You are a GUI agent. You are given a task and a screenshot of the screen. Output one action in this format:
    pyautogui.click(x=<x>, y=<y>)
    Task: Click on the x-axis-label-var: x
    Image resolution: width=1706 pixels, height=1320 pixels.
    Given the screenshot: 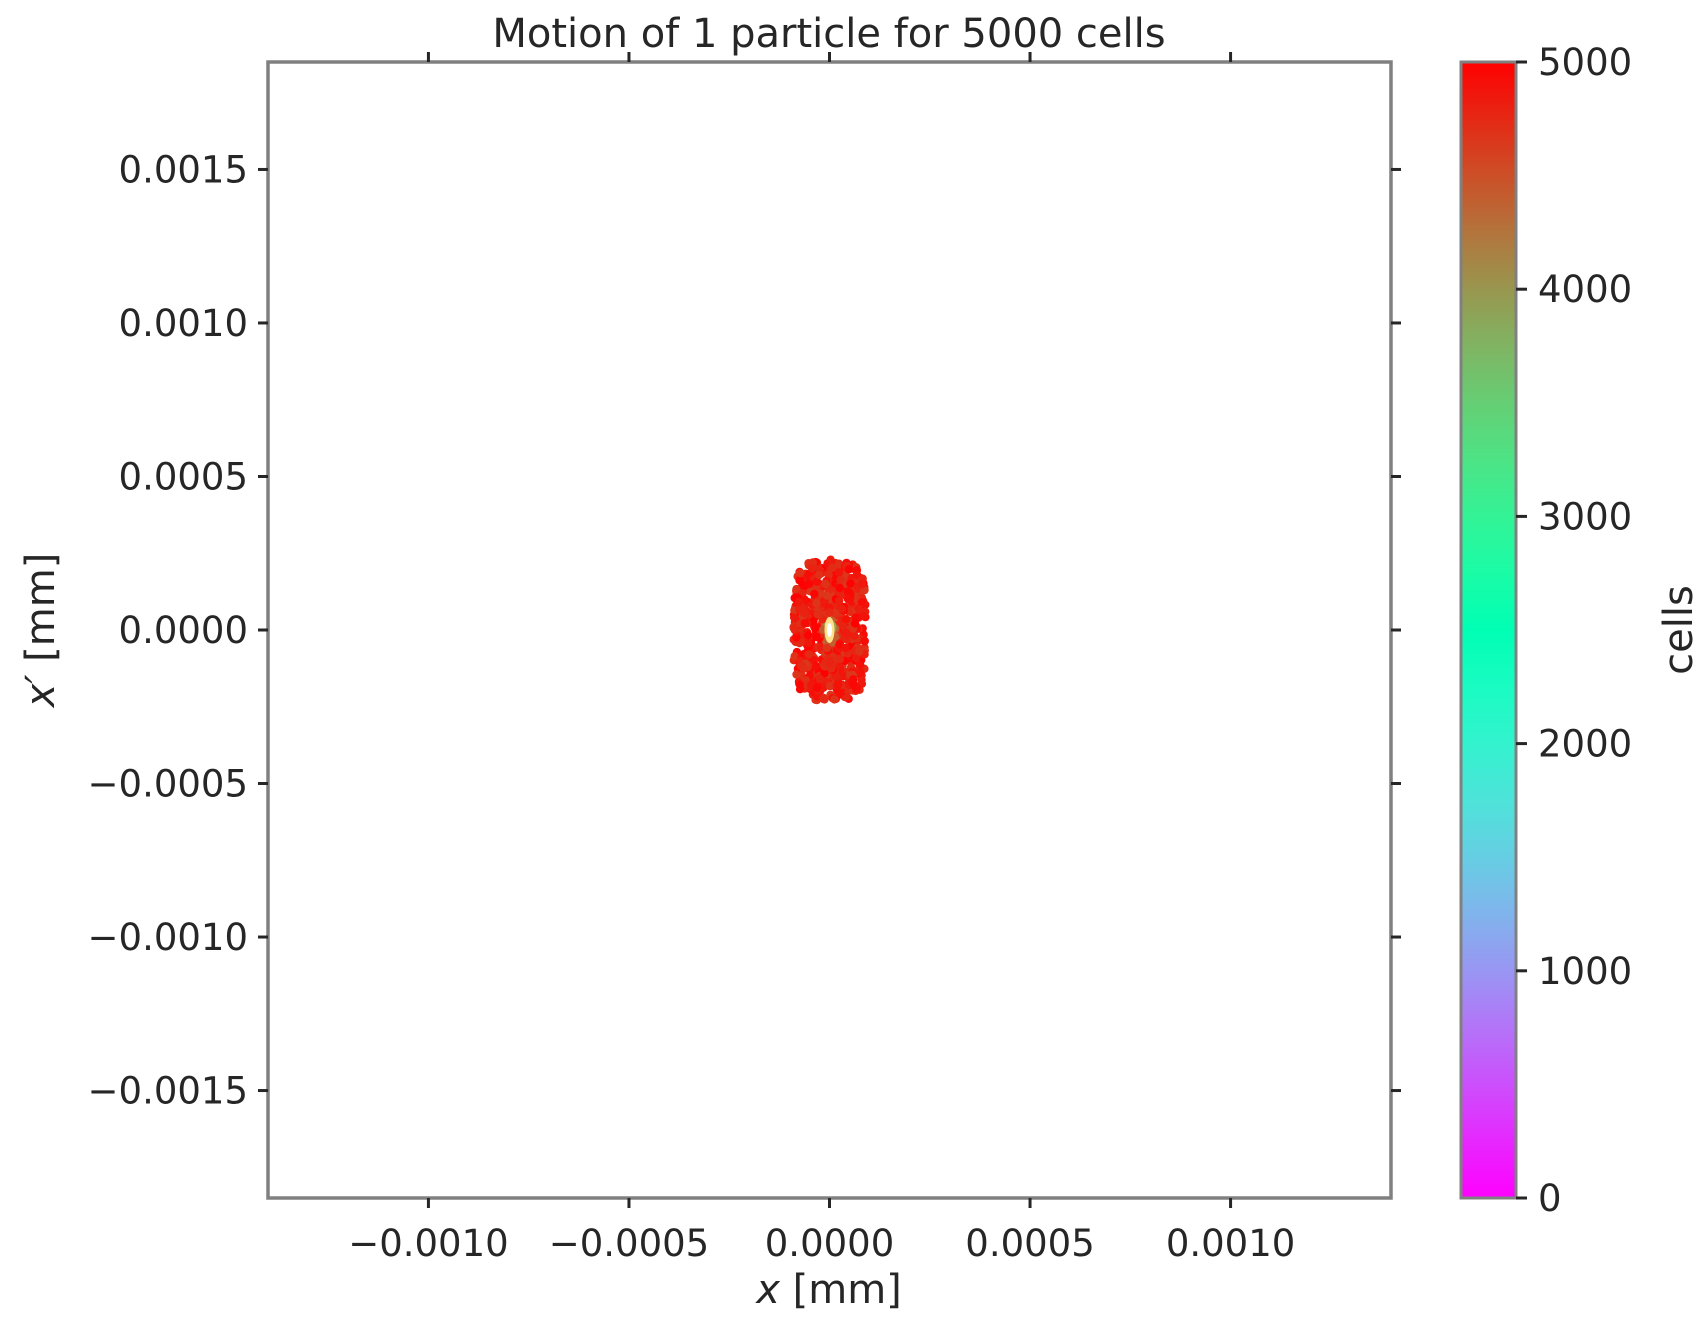 What is the action you would take?
    pyautogui.click(x=767, y=1290)
    